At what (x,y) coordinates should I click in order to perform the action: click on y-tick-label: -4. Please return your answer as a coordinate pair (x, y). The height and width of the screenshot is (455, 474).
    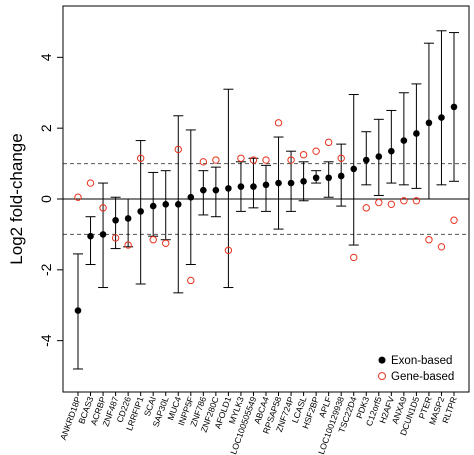
    Looking at the image, I should click on (46, 340).